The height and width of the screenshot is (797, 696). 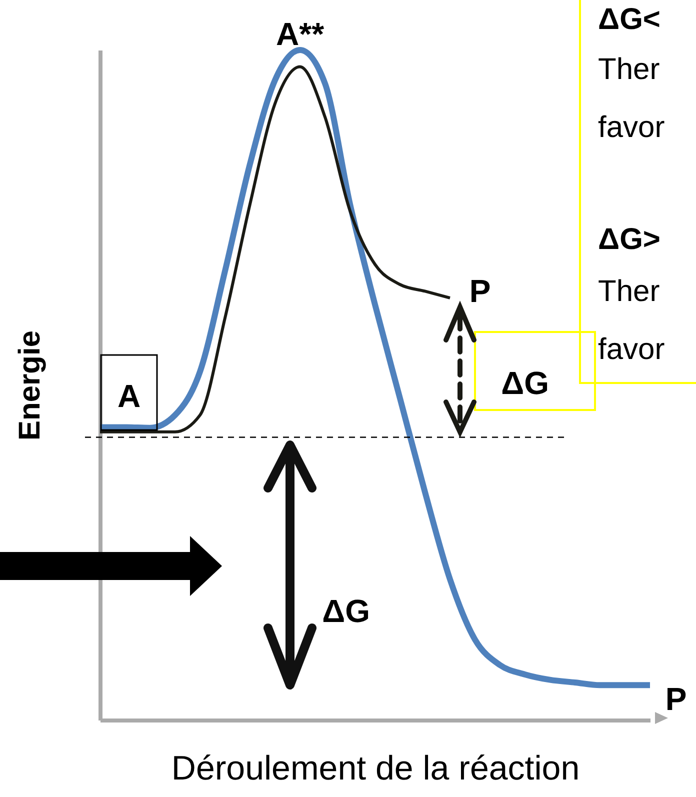 I want to click on text: ΔG<, so click(x=629, y=19).